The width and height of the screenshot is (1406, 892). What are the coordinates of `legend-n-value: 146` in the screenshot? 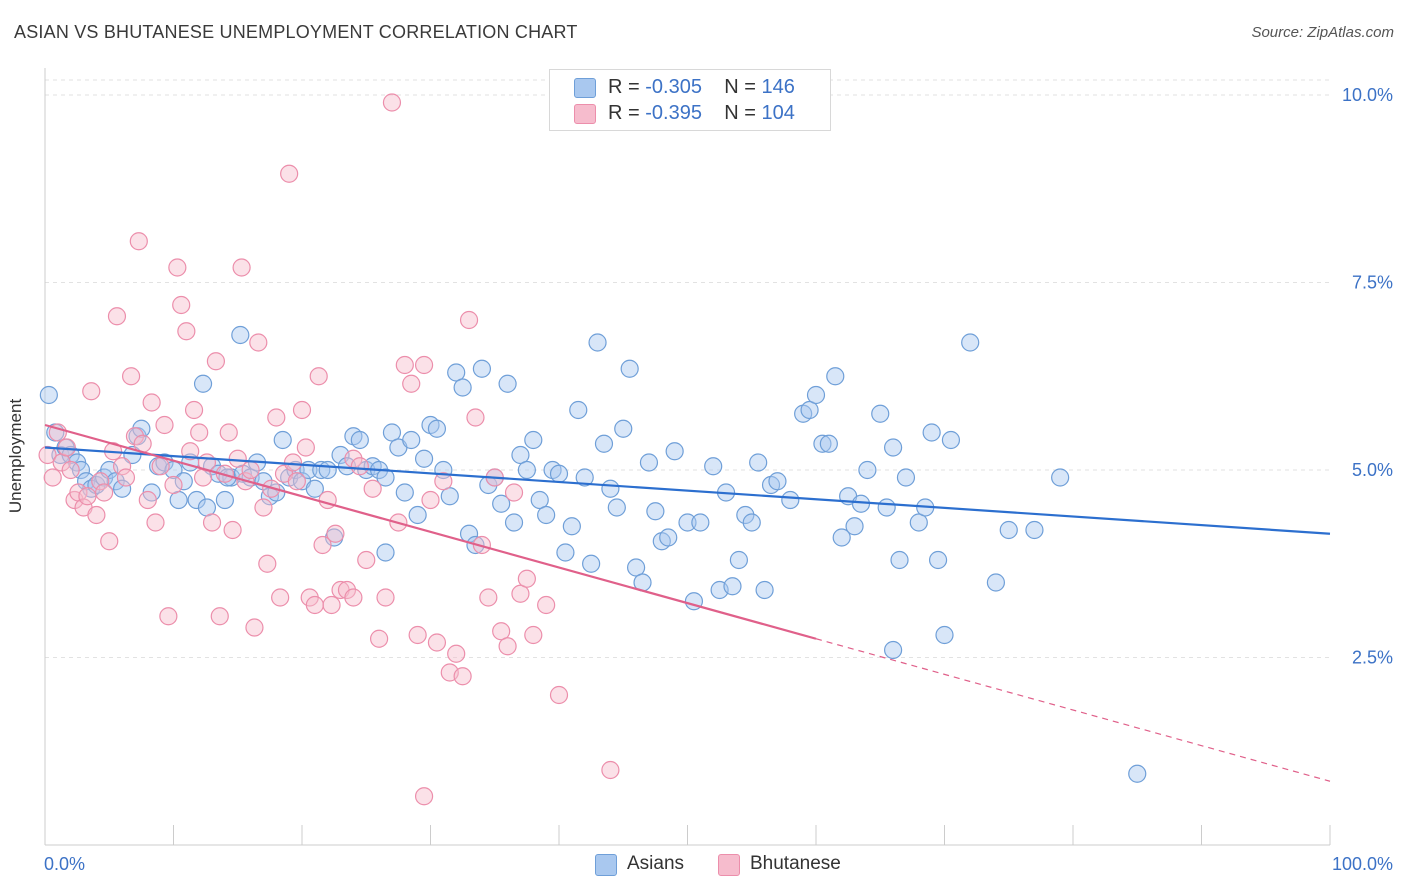 It's located at (778, 87).